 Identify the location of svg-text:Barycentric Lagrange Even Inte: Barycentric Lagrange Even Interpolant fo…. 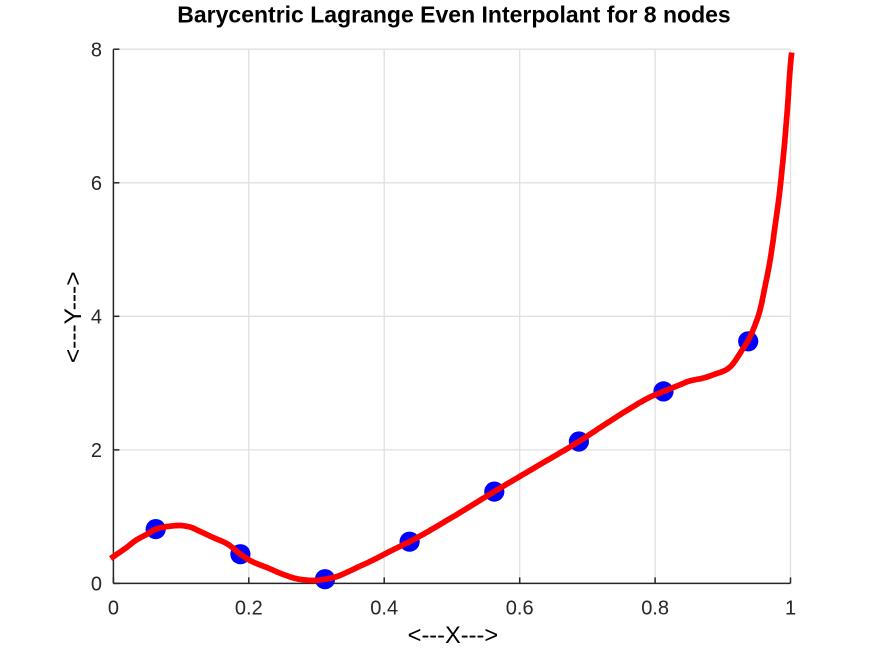
(453, 15).